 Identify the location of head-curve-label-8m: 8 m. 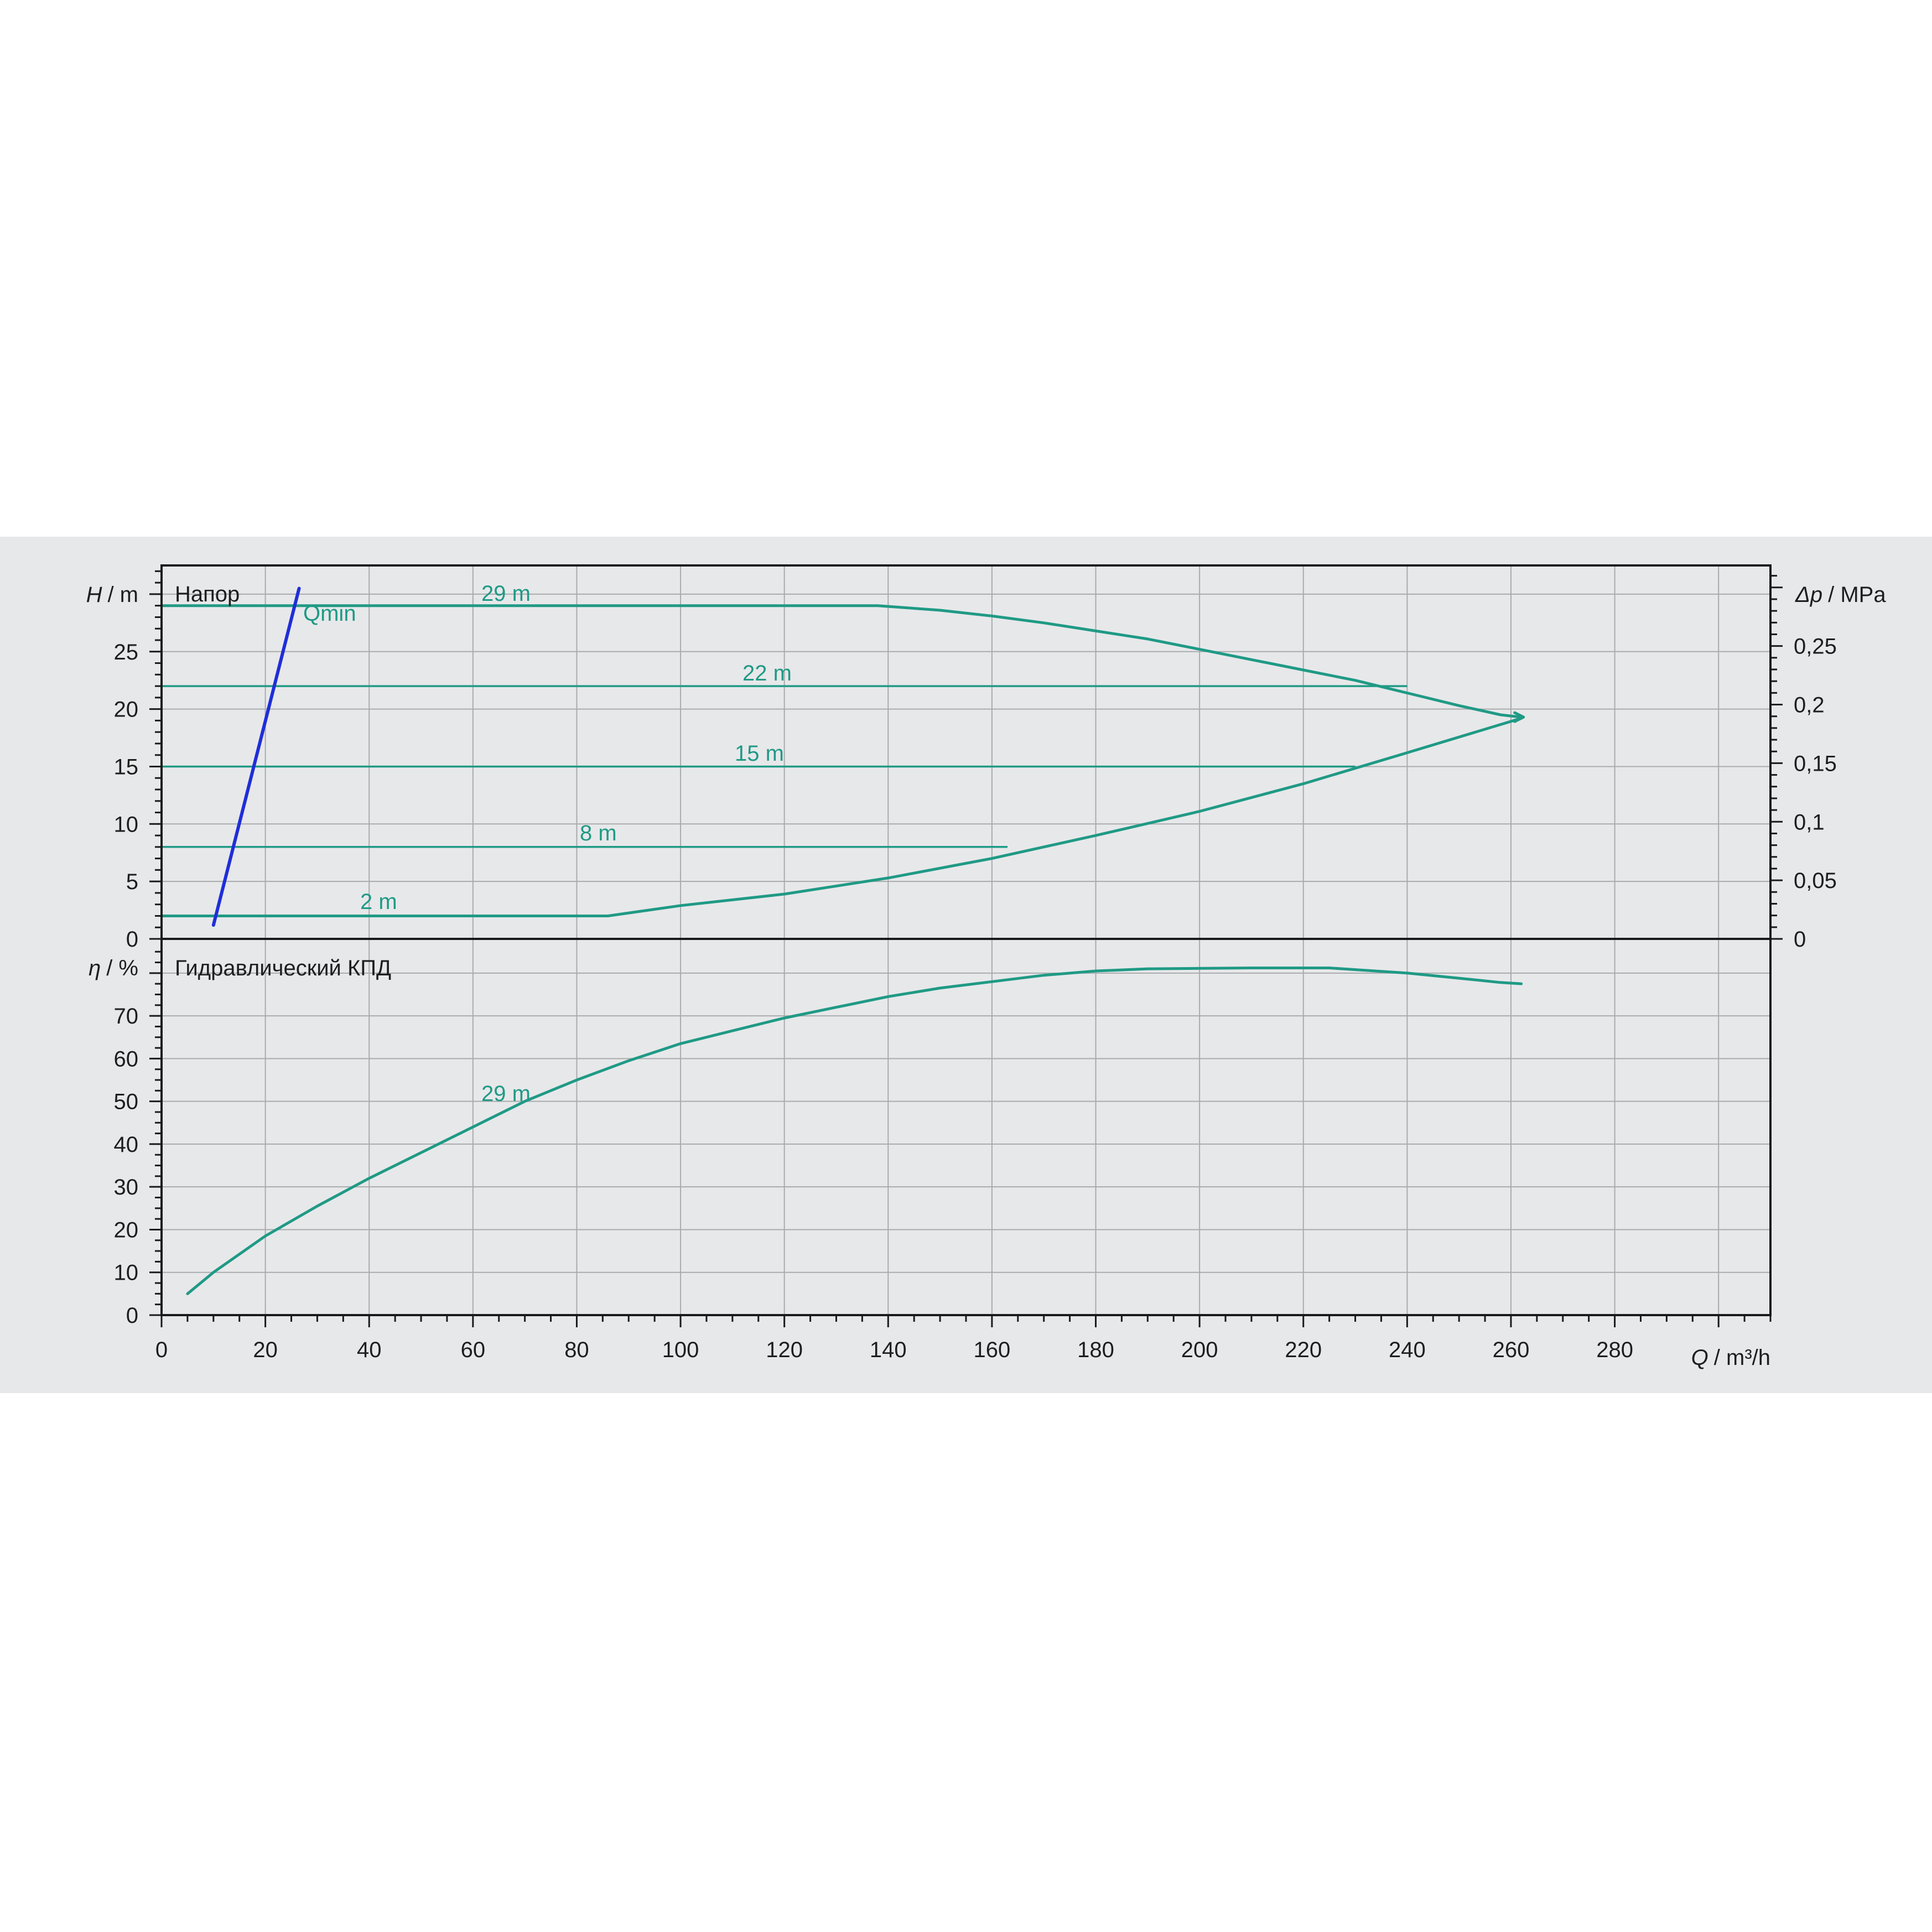
(598, 833).